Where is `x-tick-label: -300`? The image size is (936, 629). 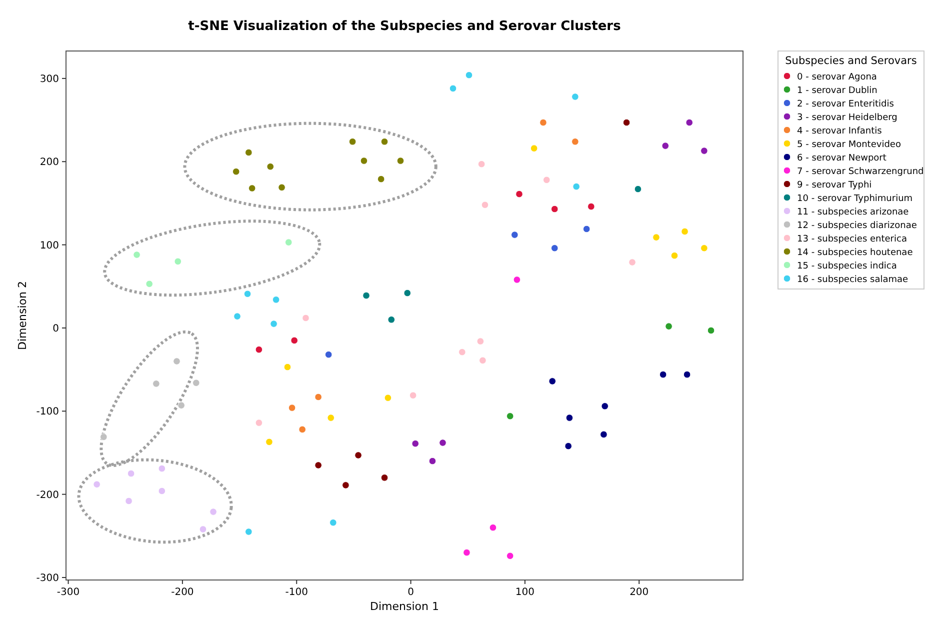
x-tick-label: -300 is located at coordinates (68, 592).